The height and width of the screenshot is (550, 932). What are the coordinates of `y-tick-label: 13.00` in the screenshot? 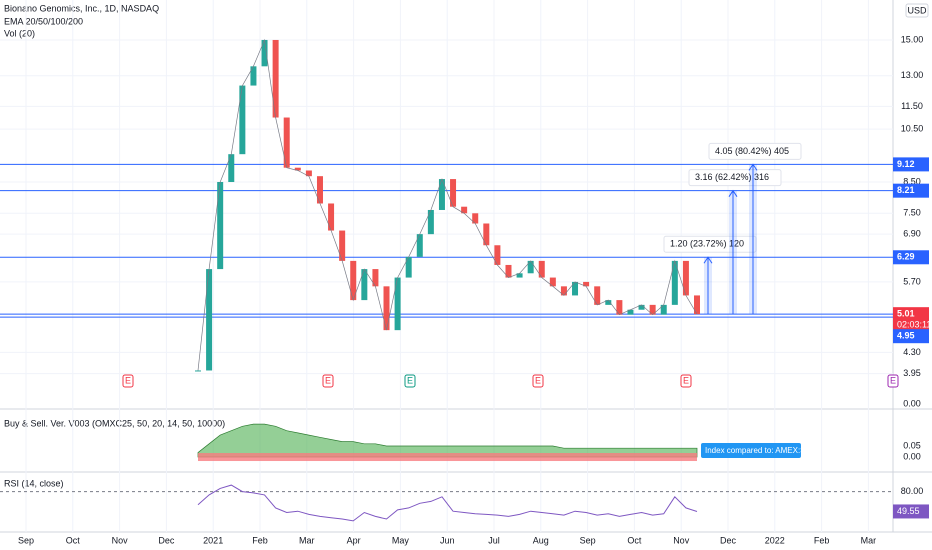 It's located at (912, 75).